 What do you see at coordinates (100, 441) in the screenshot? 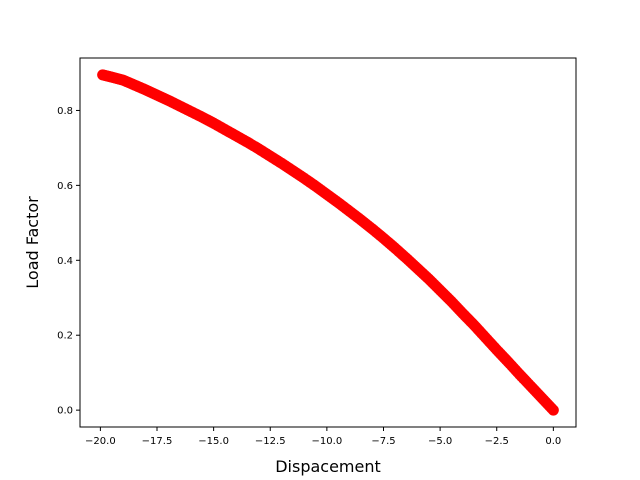
I see `x-tick-label: −20.0` at bounding box center [100, 441].